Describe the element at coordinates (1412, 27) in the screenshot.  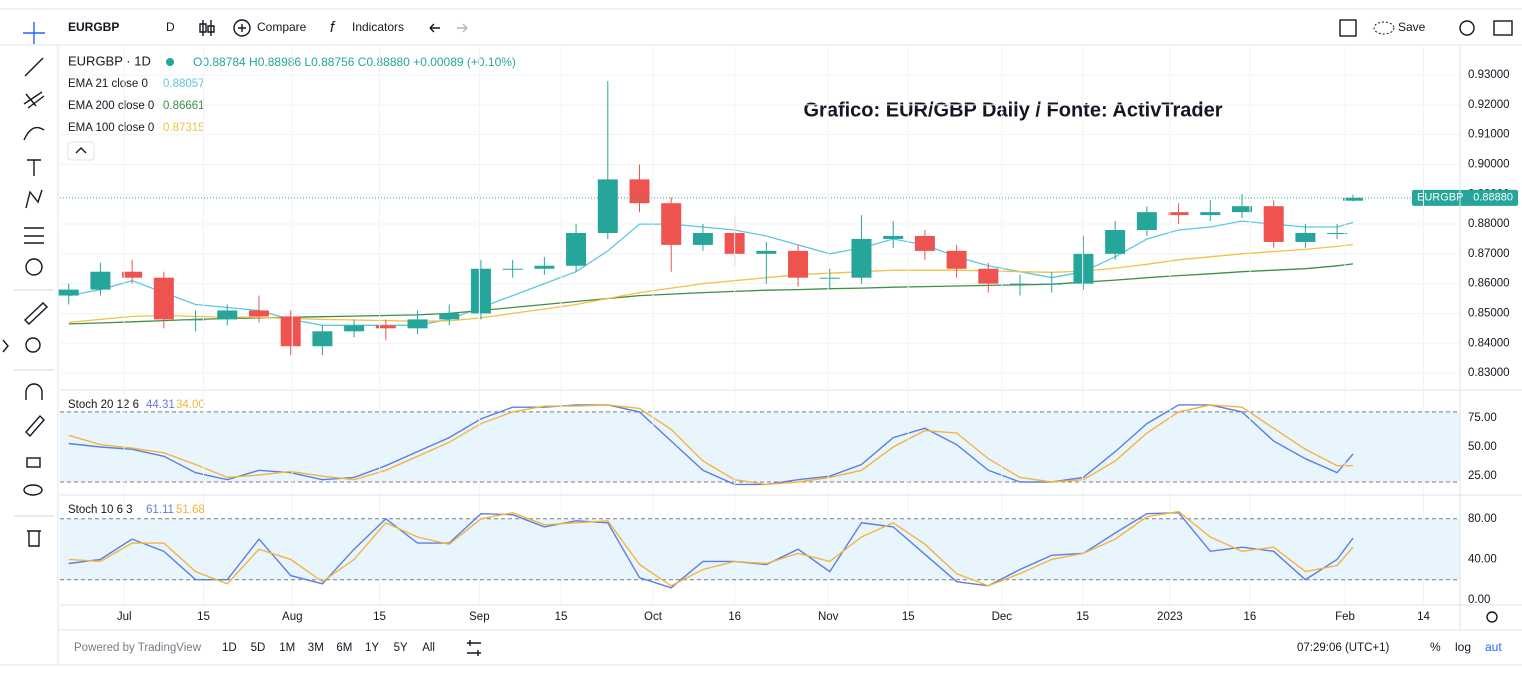
I see `save-button: Save` at that location.